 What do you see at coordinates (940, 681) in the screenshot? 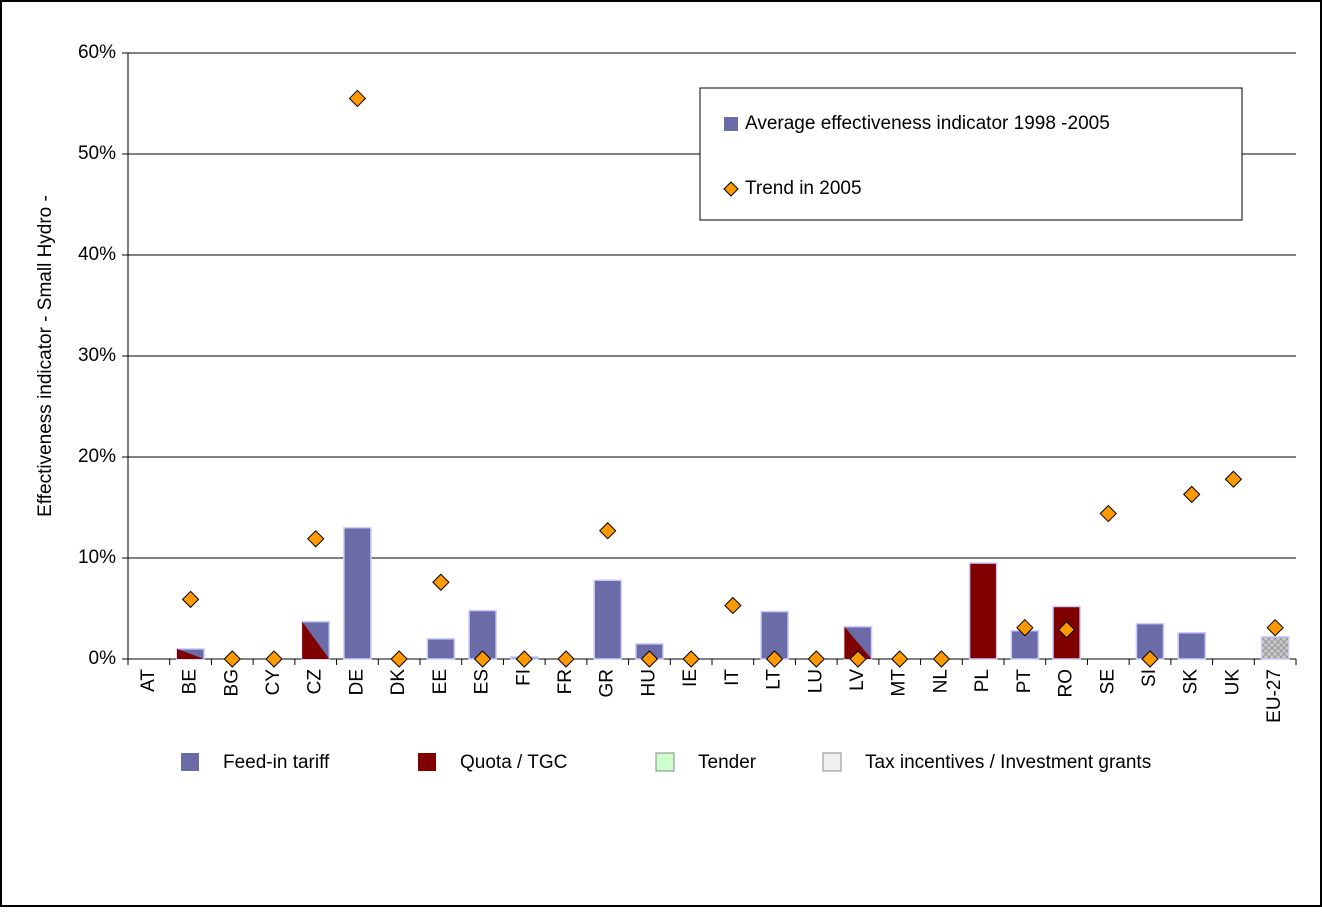
I see `x-tick-label: NL` at bounding box center [940, 681].